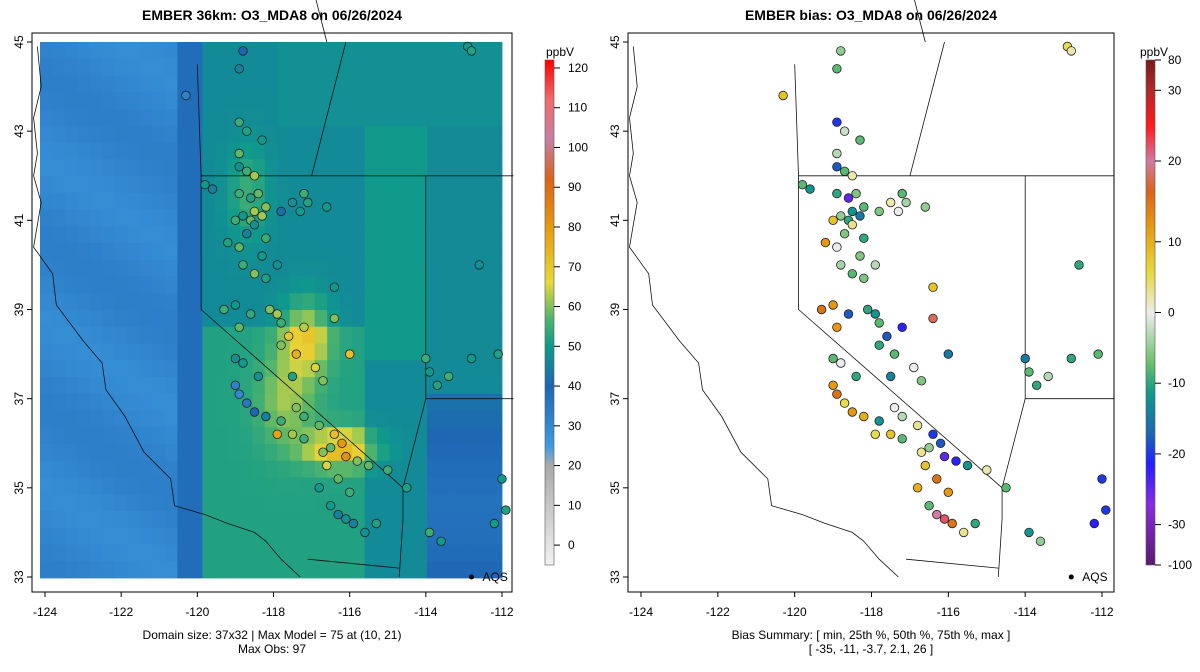 The height and width of the screenshot is (672, 1200). I want to click on right-colorbar-unit: ppbV, so click(1154, 52).